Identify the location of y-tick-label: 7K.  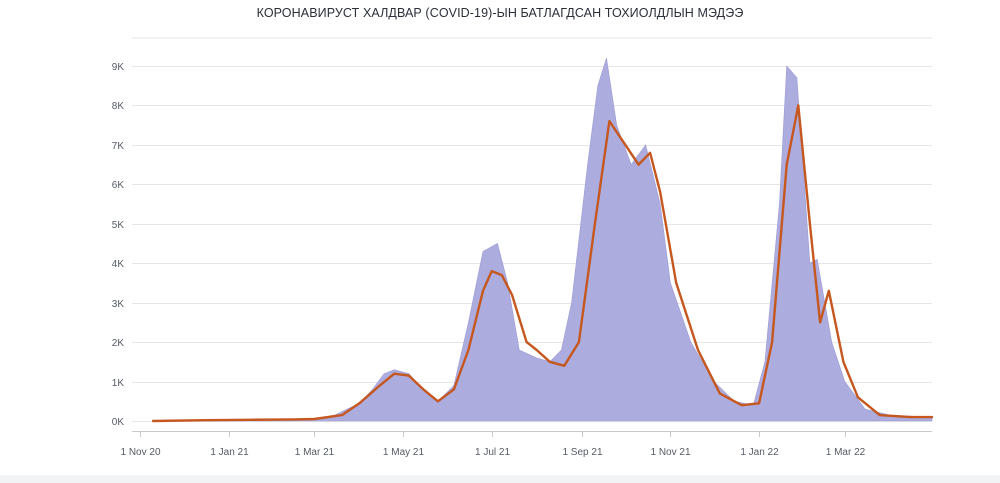
(118, 146).